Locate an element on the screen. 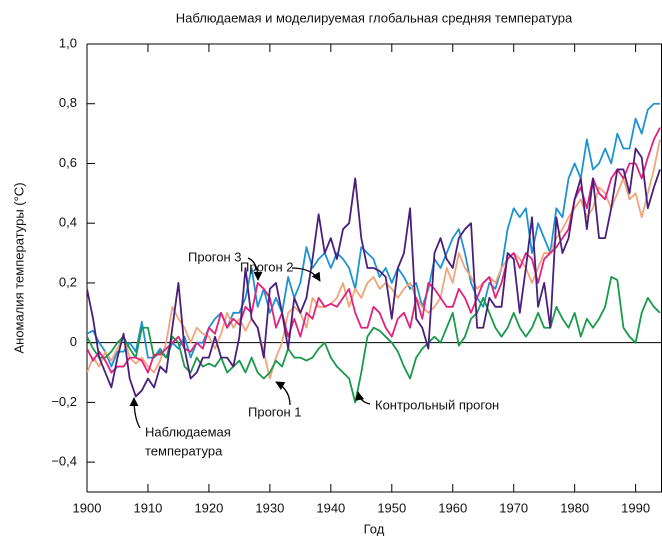  y-tick-label: 0 is located at coordinates (73, 341).